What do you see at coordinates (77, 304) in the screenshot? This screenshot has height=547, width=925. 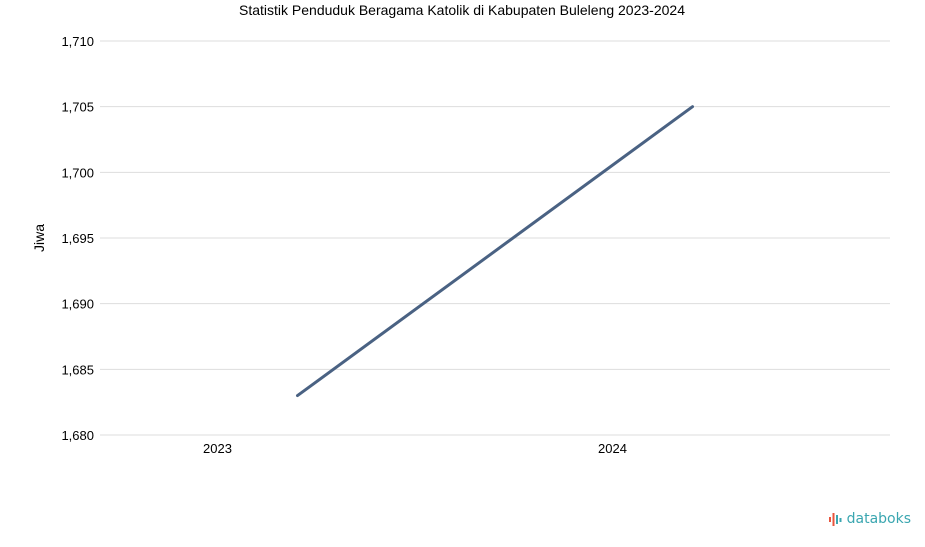 I see `y-tick-label: 1,690` at bounding box center [77, 304].